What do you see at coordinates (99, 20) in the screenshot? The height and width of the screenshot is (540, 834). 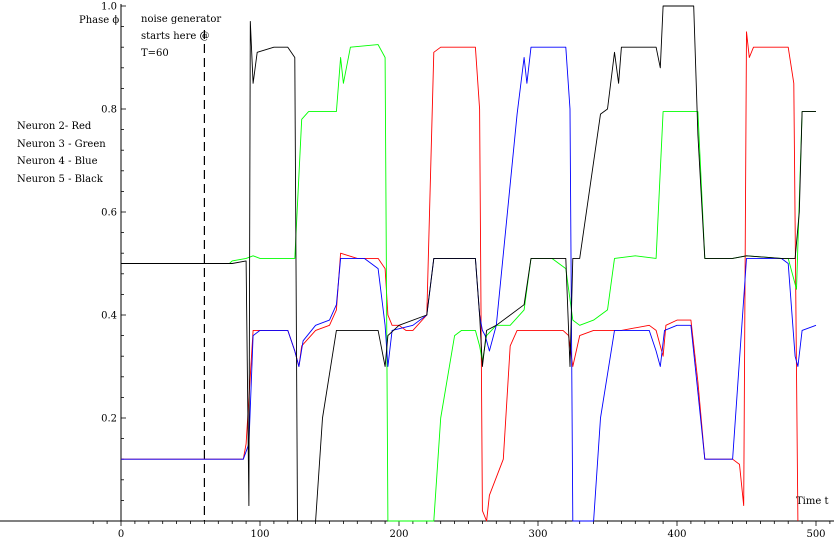 I see `y-axis-label: Phase ϕ` at bounding box center [99, 20].